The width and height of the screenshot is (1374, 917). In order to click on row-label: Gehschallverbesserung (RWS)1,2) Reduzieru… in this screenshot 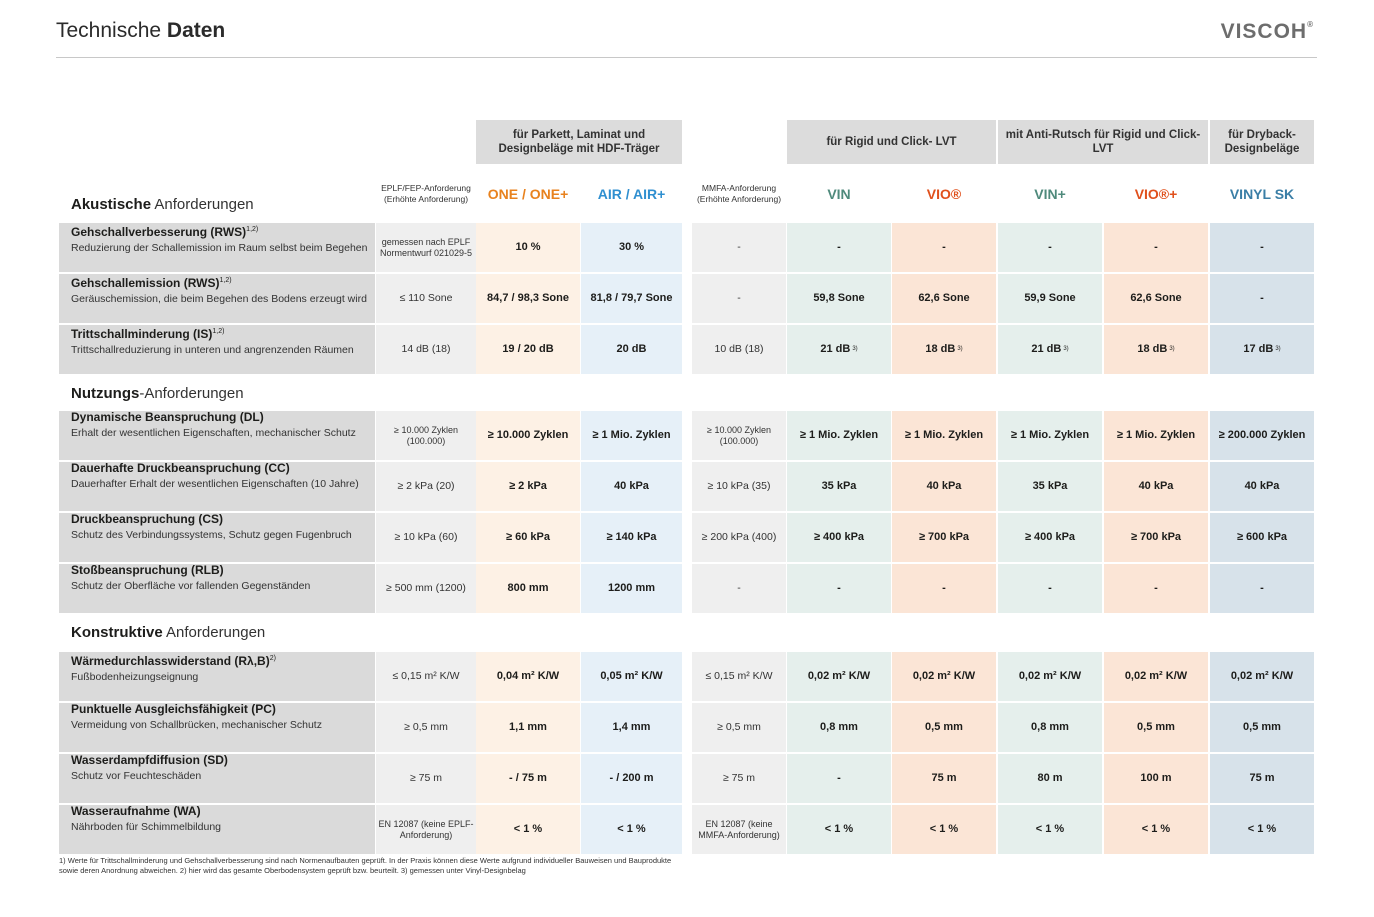, I will do `click(217, 247)`.